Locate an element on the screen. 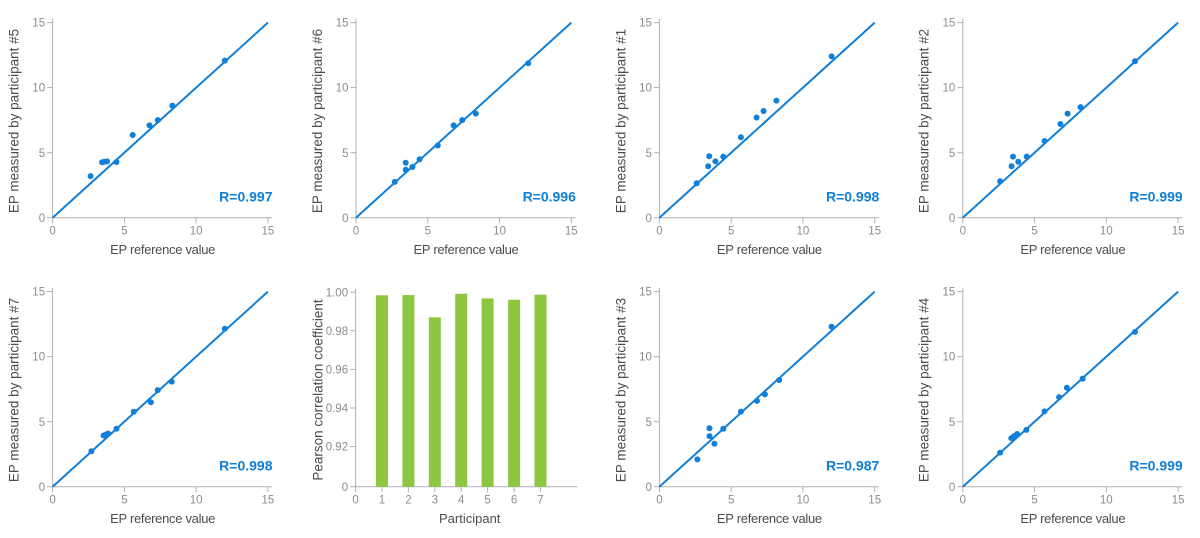 This screenshot has width=1200, height=538. svg-text: 0.94 is located at coordinates (337, 409).